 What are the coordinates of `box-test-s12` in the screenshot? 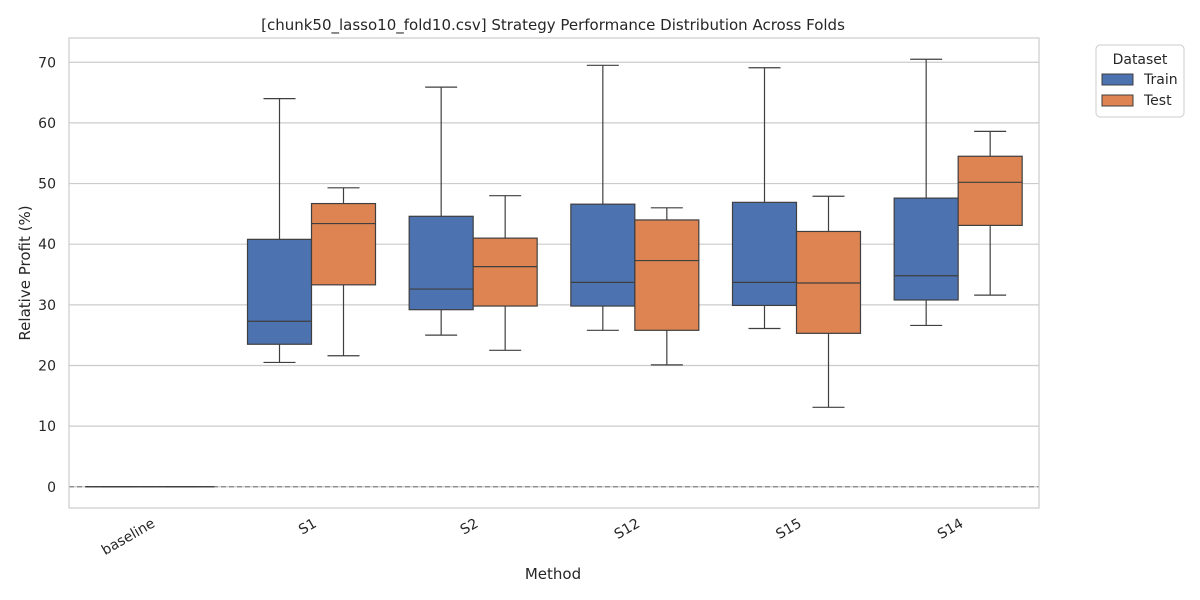 It's located at (667, 286).